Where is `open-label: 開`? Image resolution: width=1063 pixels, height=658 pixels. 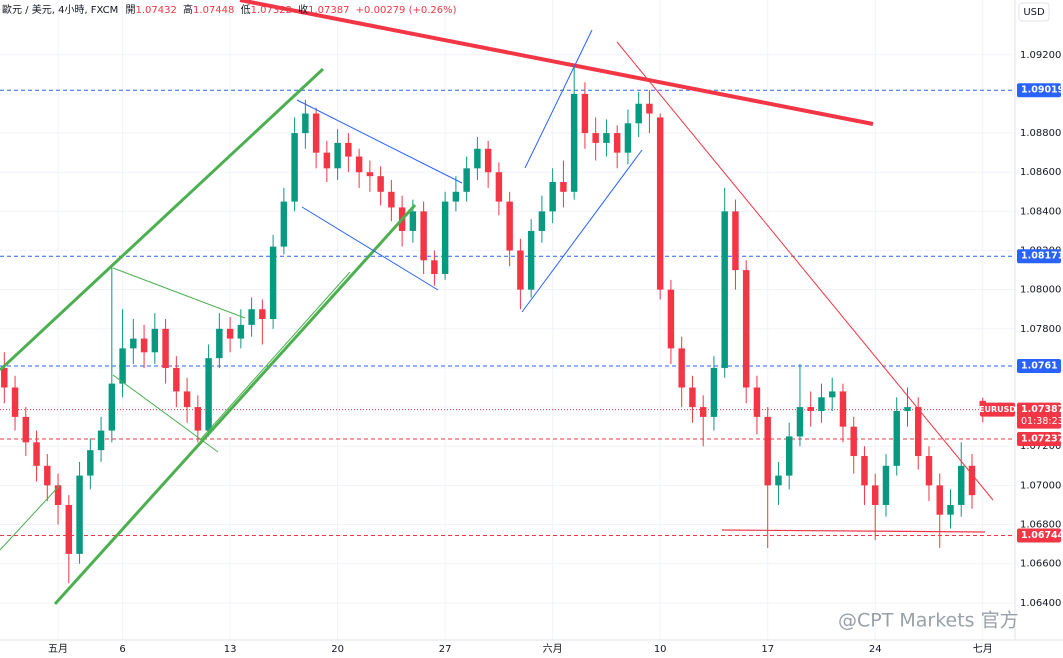
open-label: 開 is located at coordinates (130, 10).